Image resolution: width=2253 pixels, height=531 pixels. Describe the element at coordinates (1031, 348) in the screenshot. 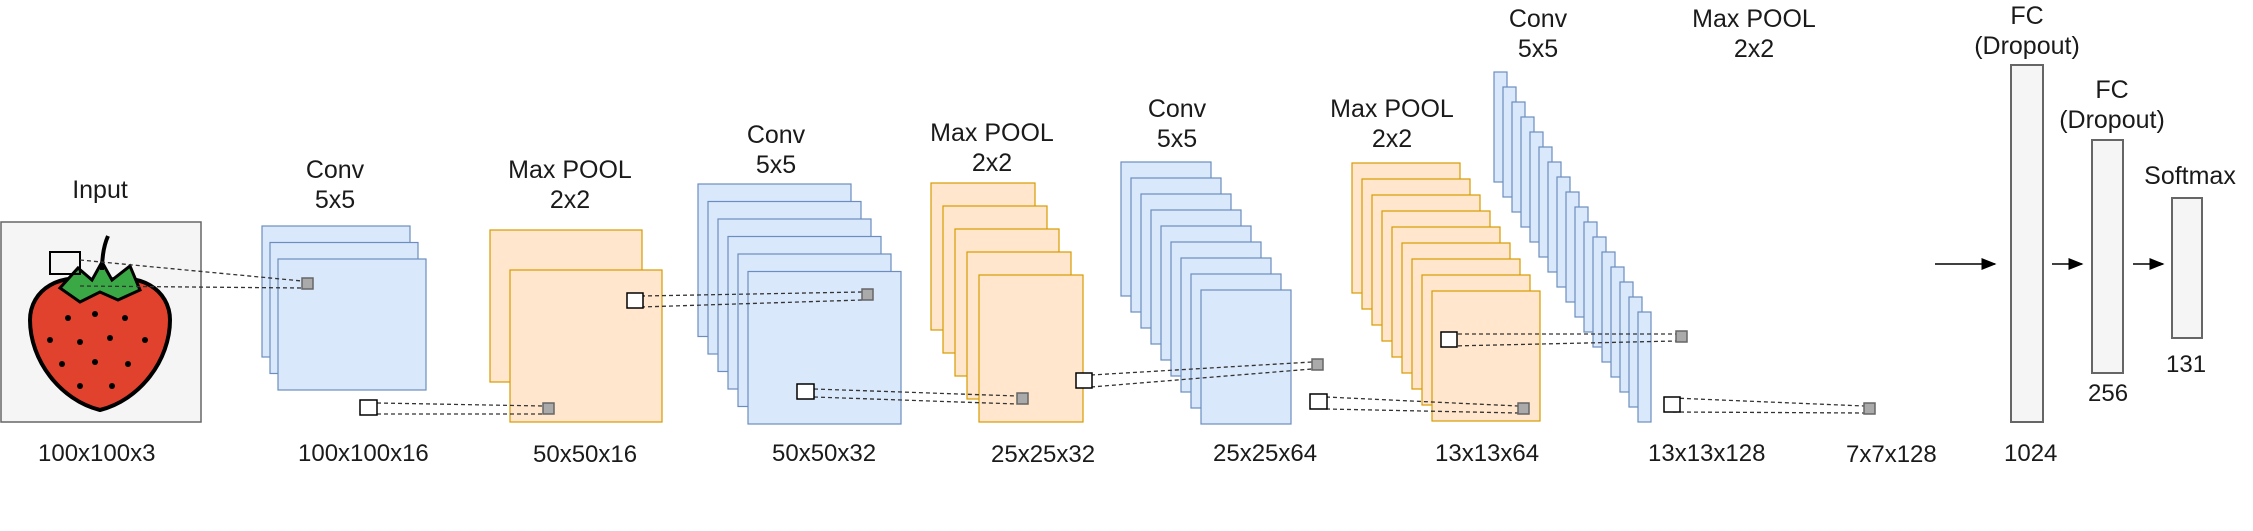

I see `pool2-feature-map` at that location.